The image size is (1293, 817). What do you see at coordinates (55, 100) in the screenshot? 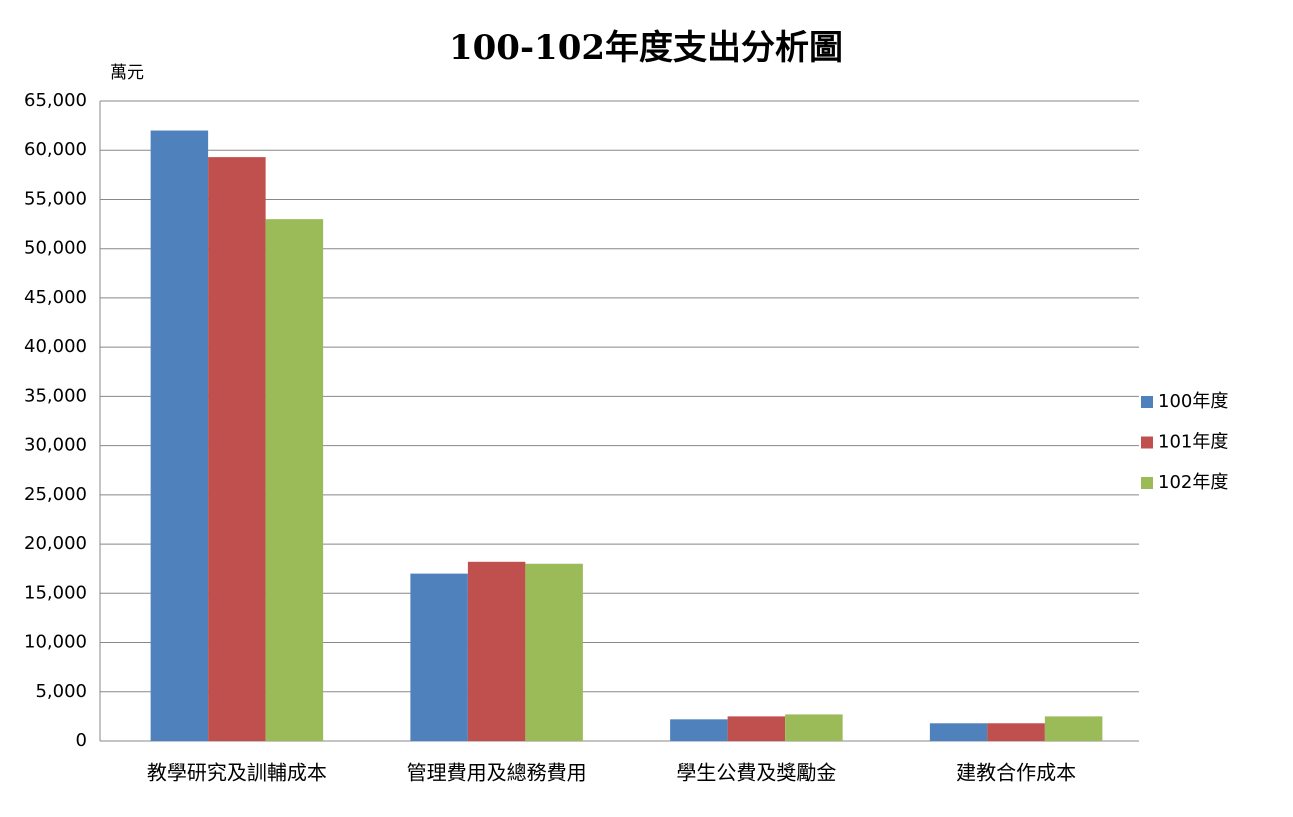
I see `y-tick-label: 65,000` at bounding box center [55, 100].